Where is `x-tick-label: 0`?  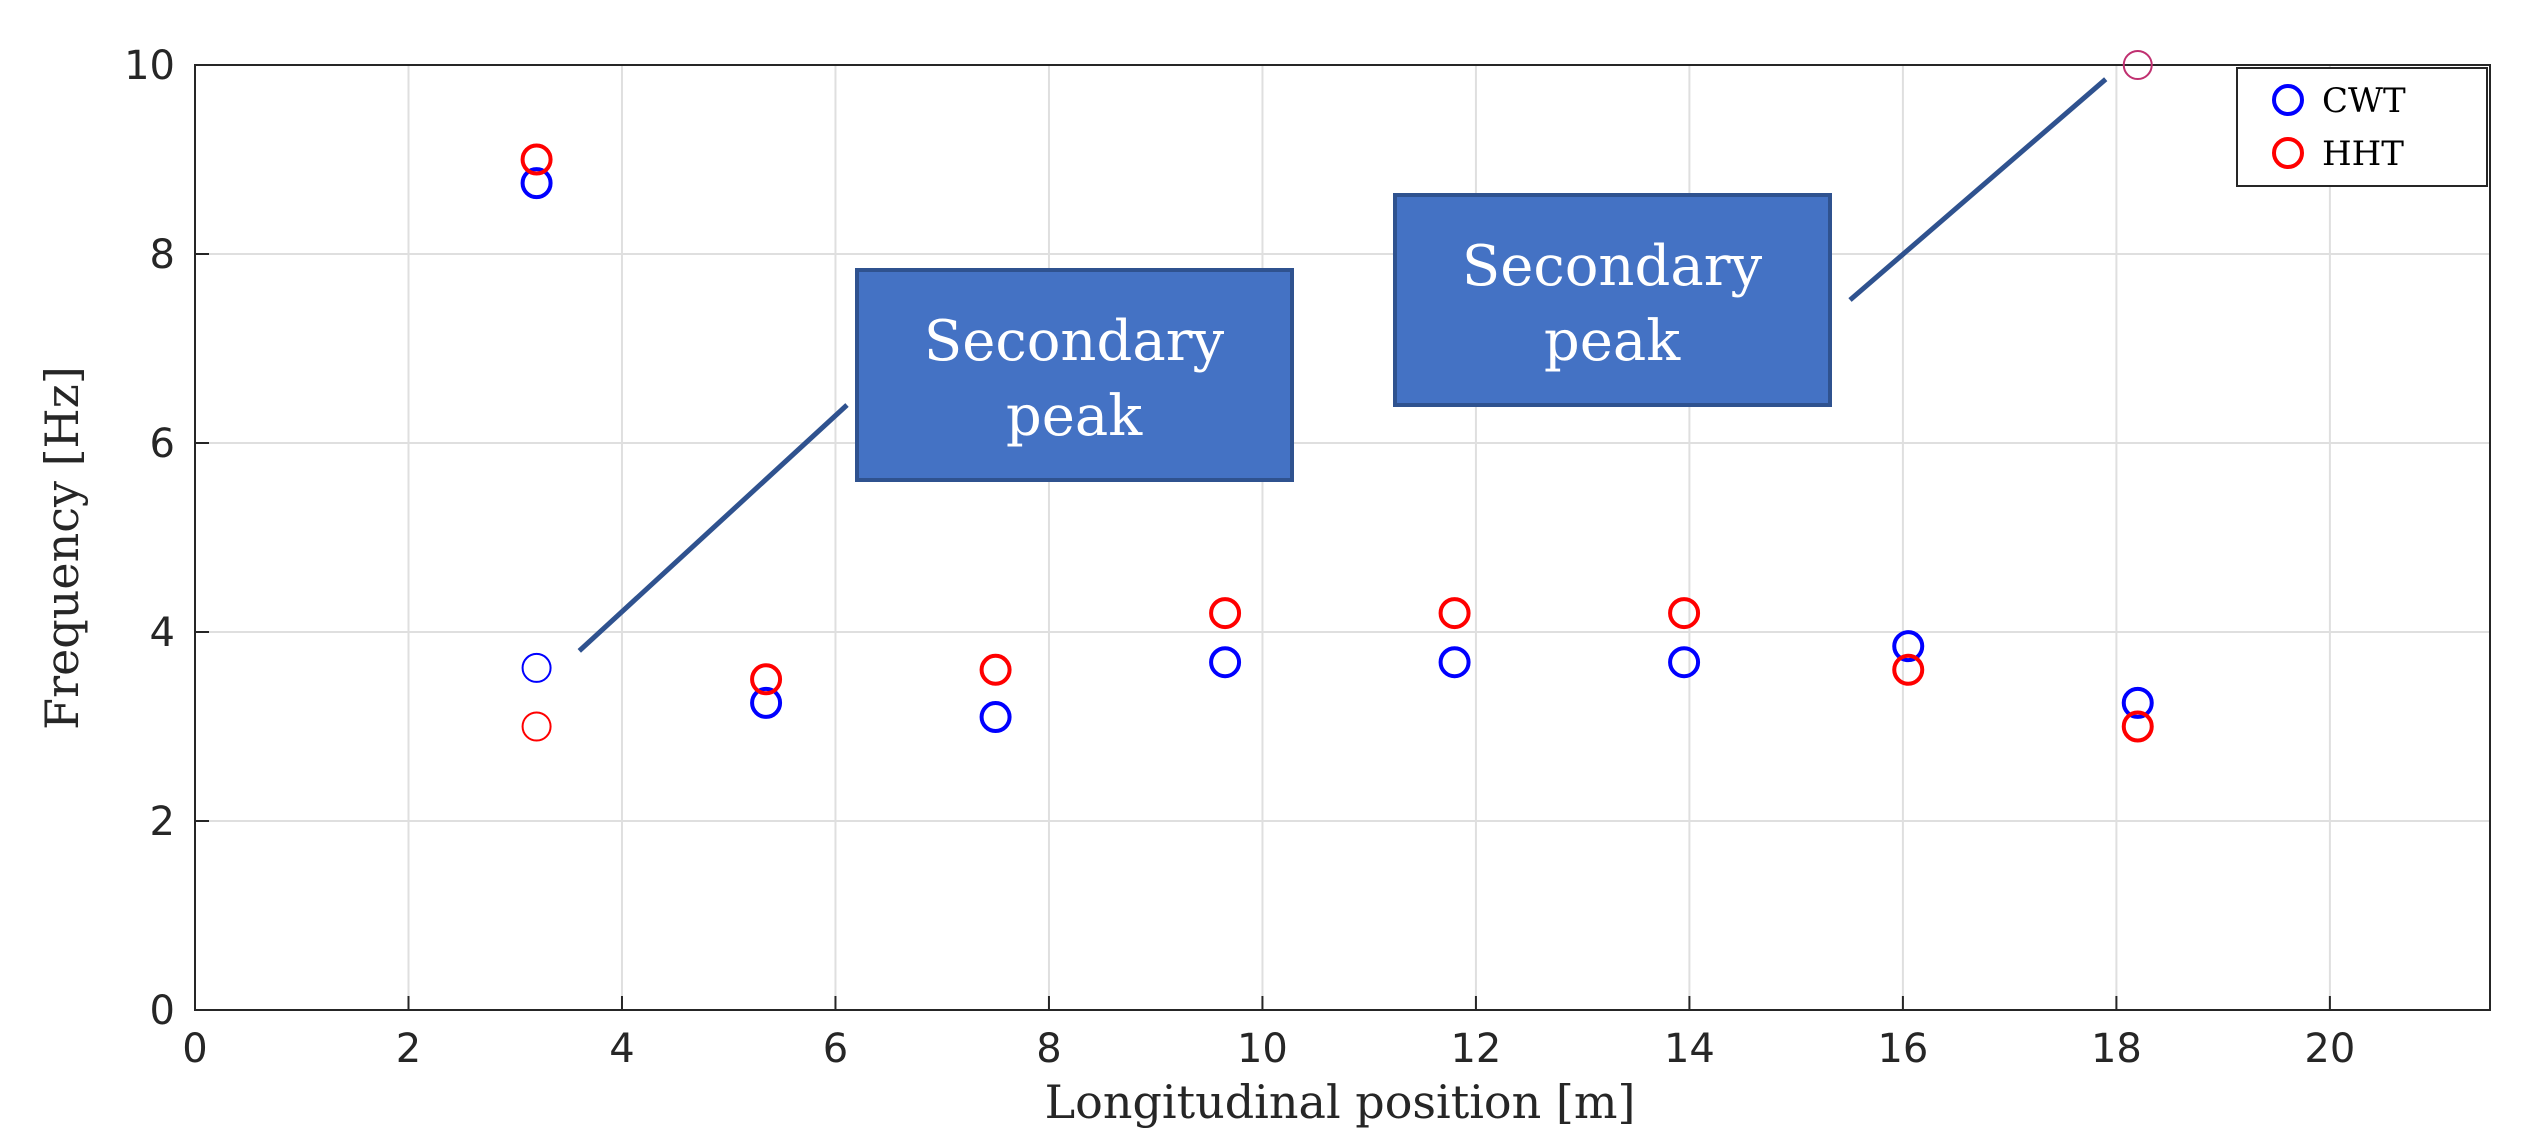 x-tick-label: 0 is located at coordinates (194, 1049).